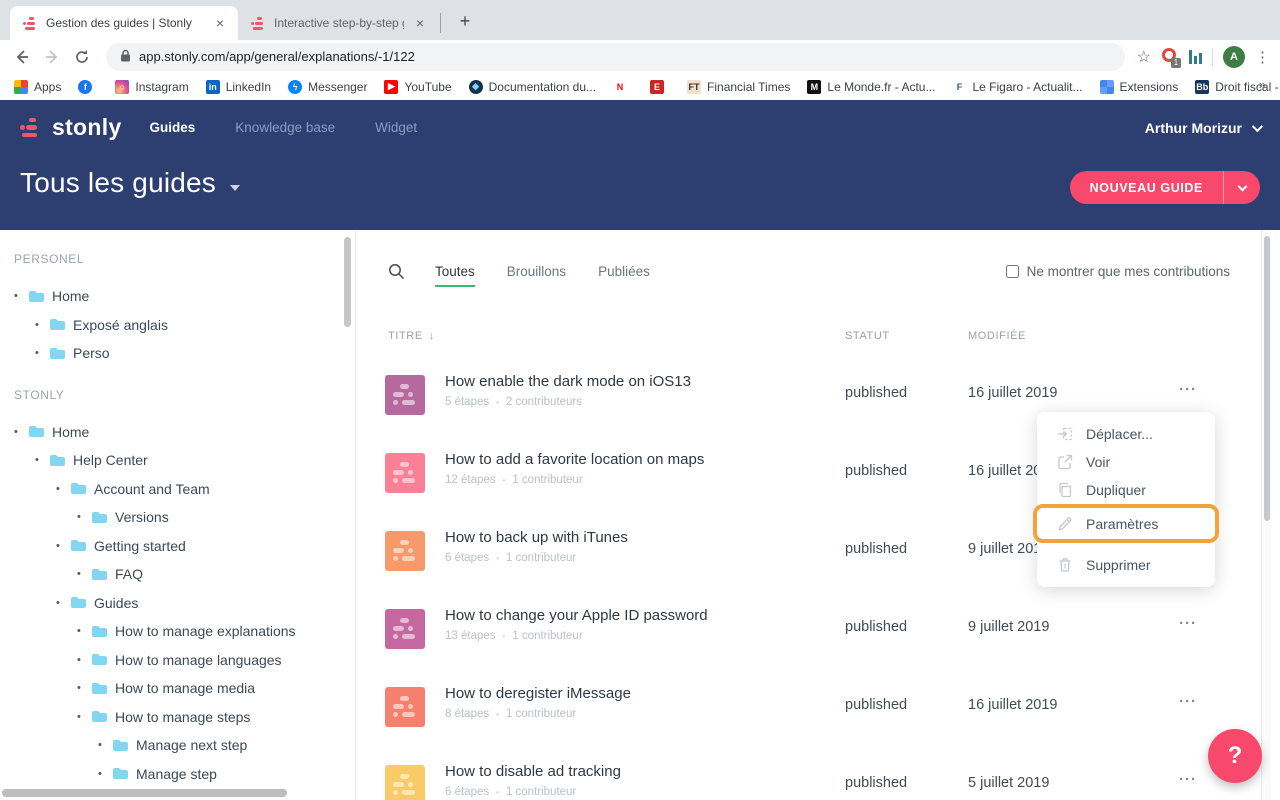  Describe the element at coordinates (152, 86) in the screenshot. I see `bookmark-item: ○ Instagram` at that location.